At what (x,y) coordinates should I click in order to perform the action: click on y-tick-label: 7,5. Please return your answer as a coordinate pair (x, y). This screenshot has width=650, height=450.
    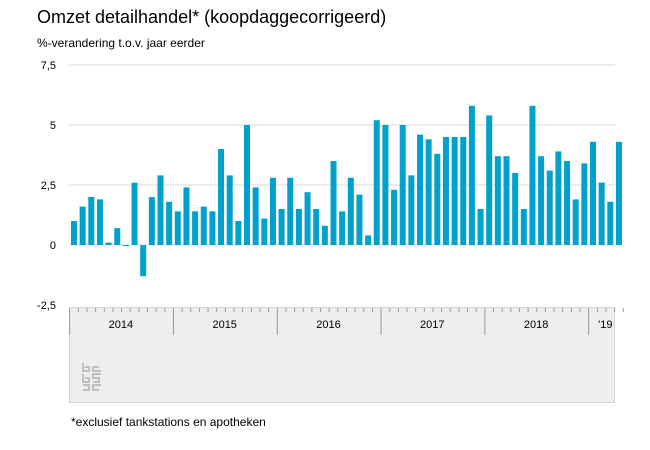
    Looking at the image, I should click on (48, 66).